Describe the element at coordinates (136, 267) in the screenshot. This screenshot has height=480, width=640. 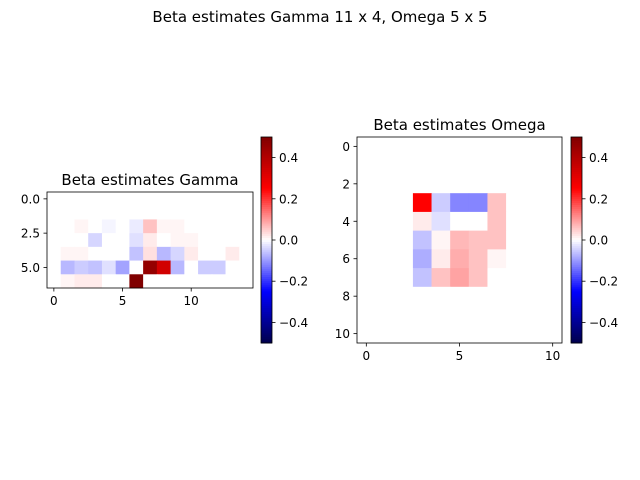
I see `gamma-cell-r5-c6` at that location.